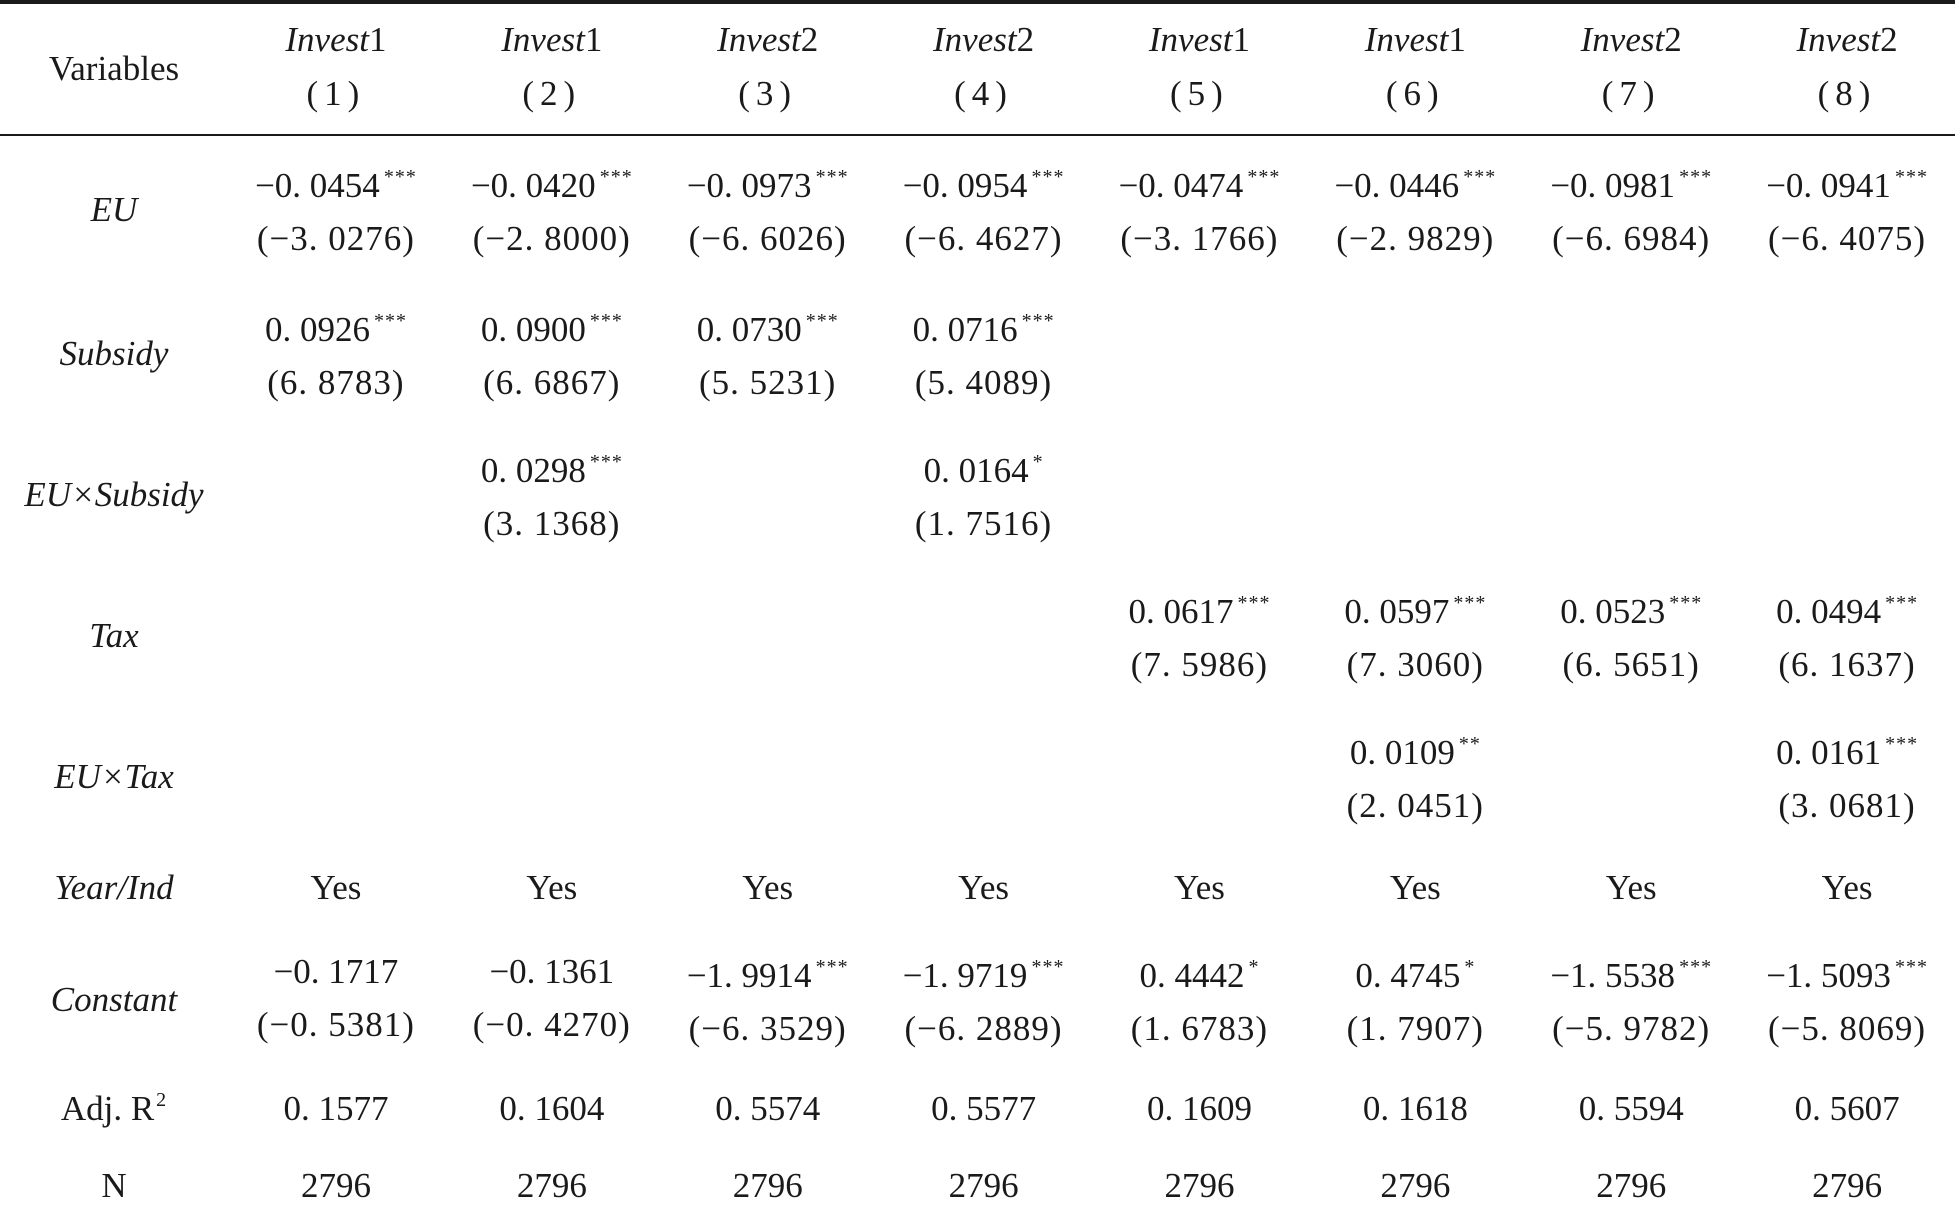  I want to click on coefficient: −1. 9914, so click(749, 975).